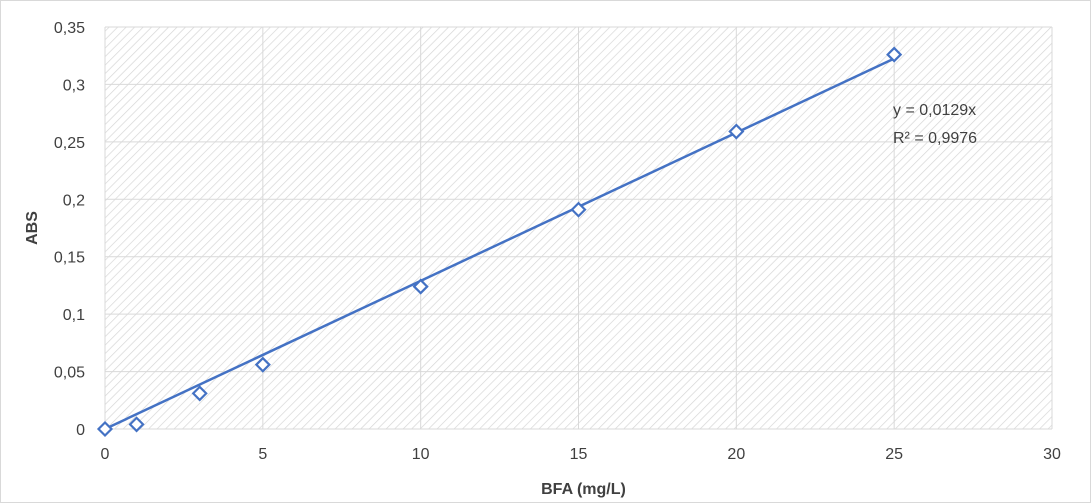  What do you see at coordinates (894, 454) in the screenshot?
I see `x-tick-label: 25` at bounding box center [894, 454].